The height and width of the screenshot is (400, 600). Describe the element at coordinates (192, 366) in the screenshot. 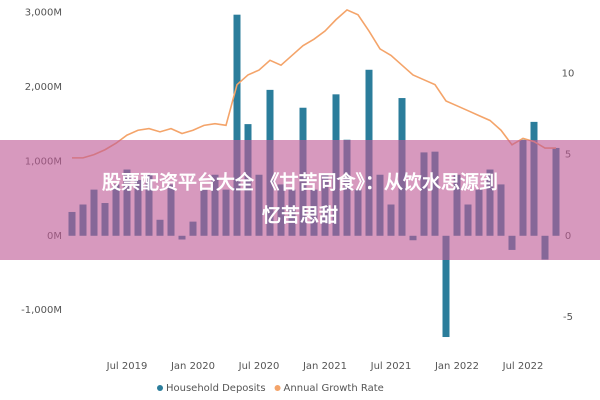

I see `x-tick-label: Jan 2020` at that location.